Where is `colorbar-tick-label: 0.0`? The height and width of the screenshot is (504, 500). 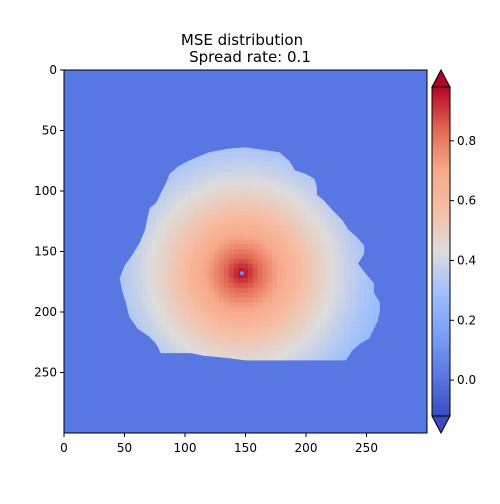
colorbar-tick-label: 0.0 is located at coordinates (466, 380).